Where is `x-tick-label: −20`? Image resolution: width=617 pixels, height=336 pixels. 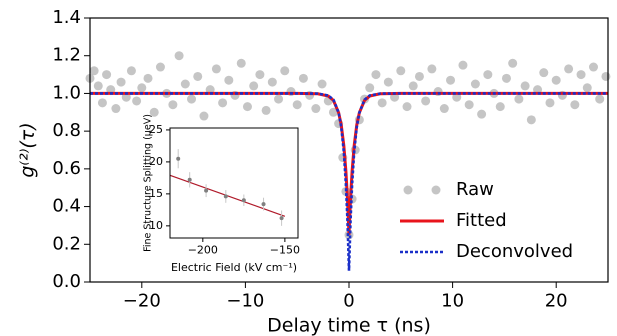
x-tick-label: −20 is located at coordinates (142, 301).